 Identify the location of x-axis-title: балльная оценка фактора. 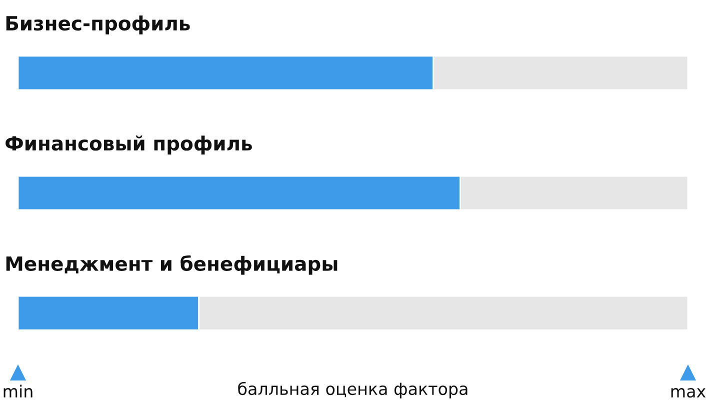
(353, 390).